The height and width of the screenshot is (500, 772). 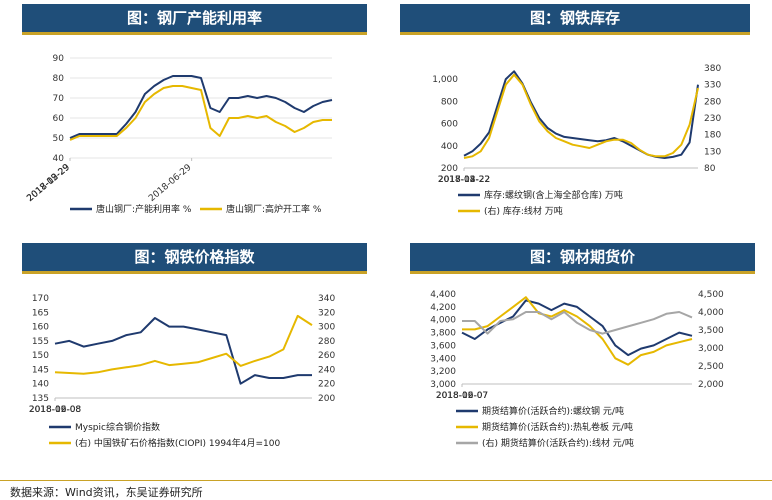 I want to click on y-tick-label-left: 60, so click(x=59, y=119).